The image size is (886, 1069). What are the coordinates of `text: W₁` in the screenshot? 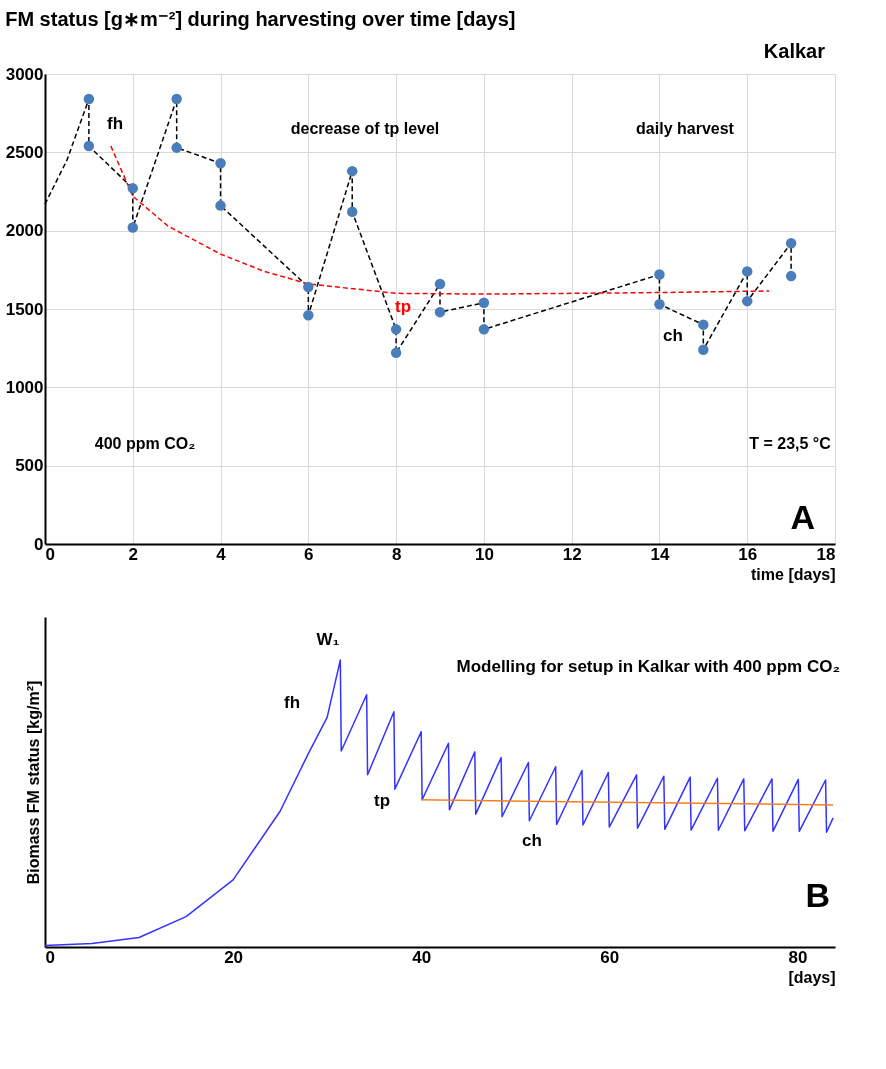 It's located at (328, 639).